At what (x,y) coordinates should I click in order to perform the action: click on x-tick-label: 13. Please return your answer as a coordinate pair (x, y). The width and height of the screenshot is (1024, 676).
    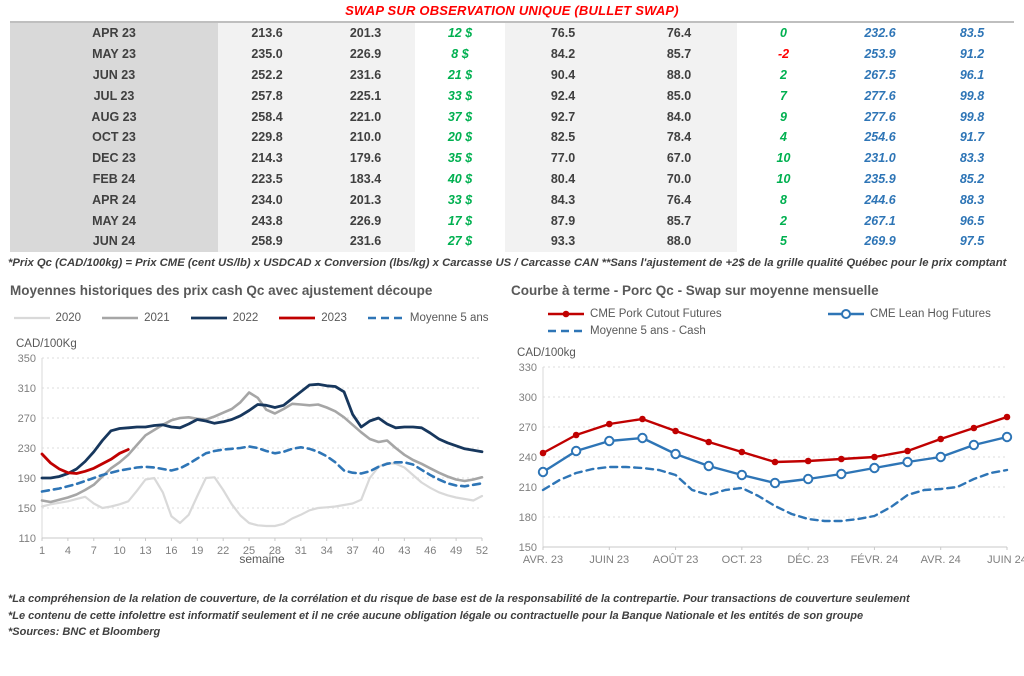
    Looking at the image, I should click on (145, 551).